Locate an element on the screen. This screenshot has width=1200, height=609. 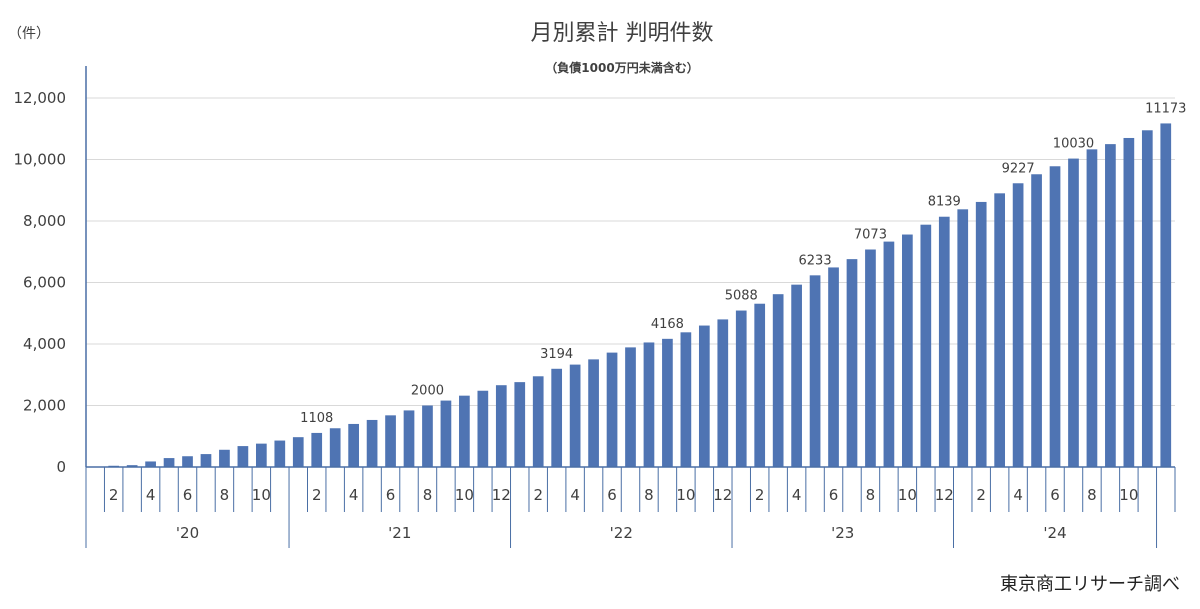
chart-title: 月別累計 判明件数 is located at coordinates (622, 33).